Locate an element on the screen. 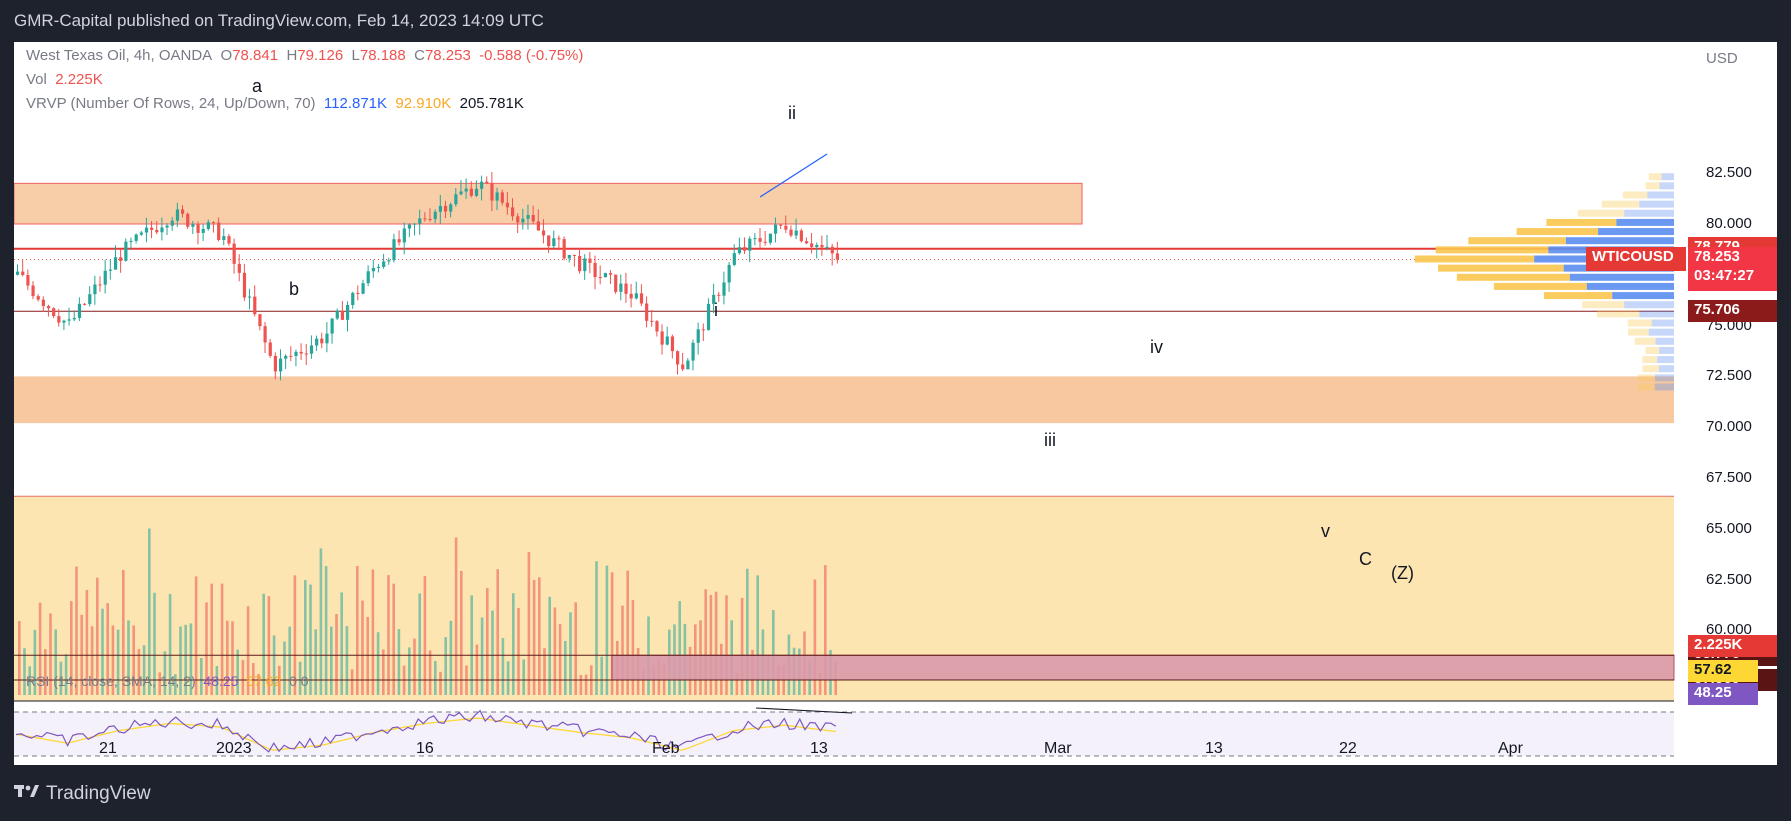 This screenshot has height=821, width=1791. legend-symbol: West Texas Oil, 4h, OANDA is located at coordinates (119, 55).